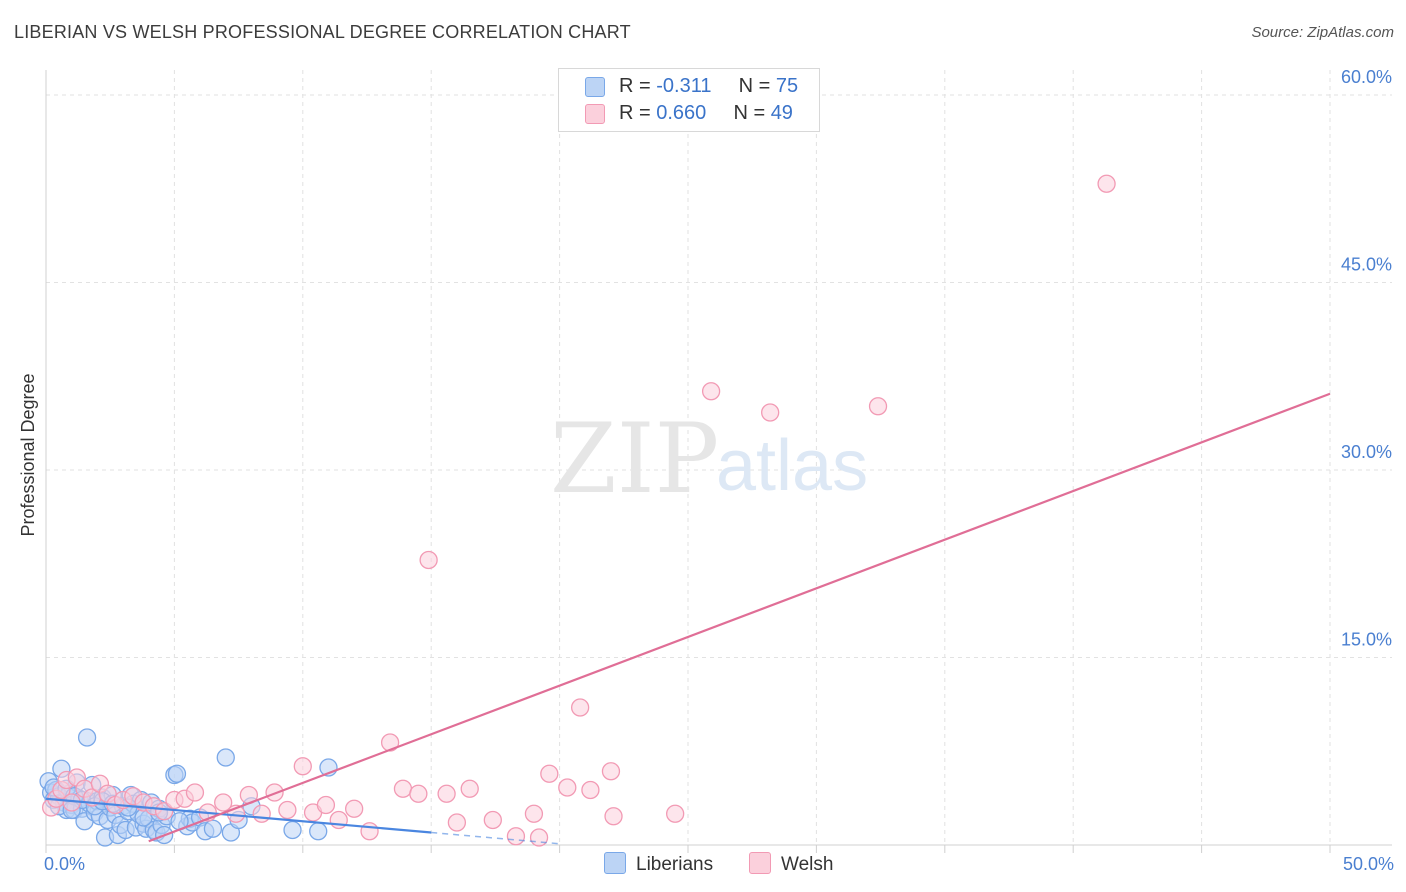  I want to click on legend-r-value-welsh: 0.660, so click(681, 113).